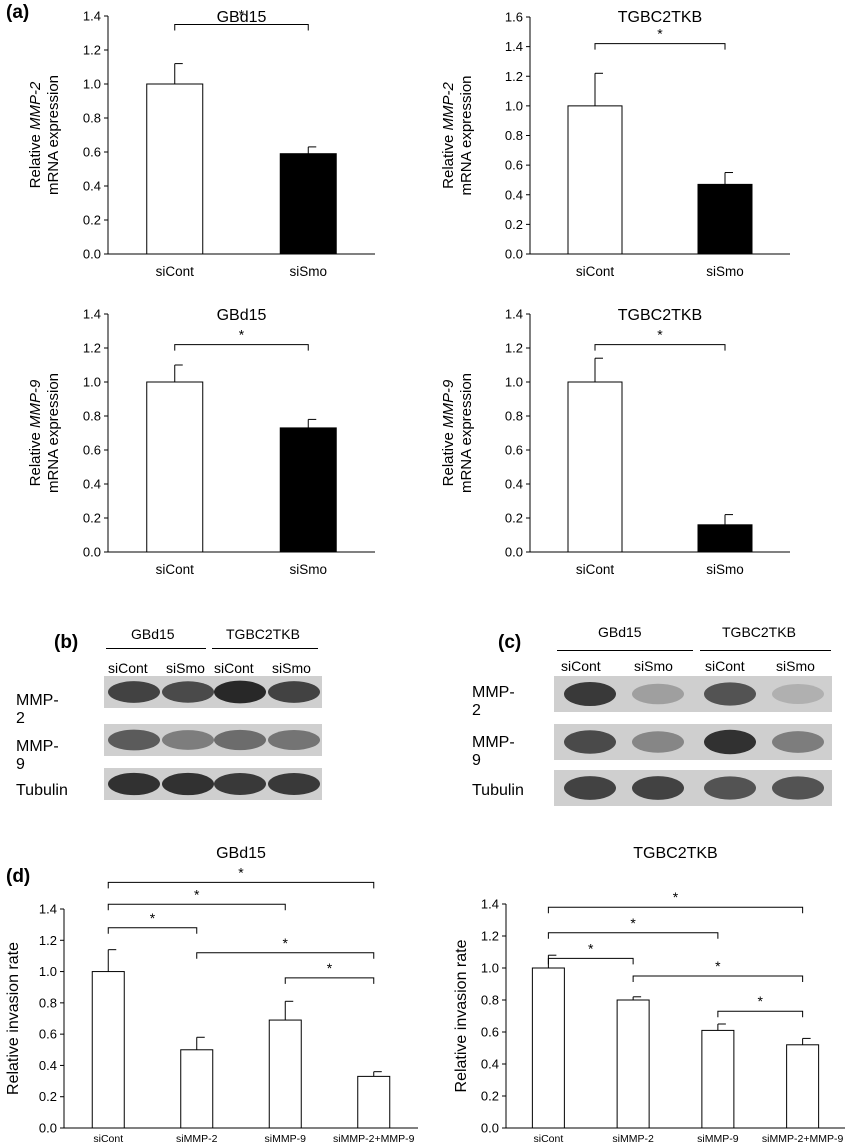 The image size is (855, 1147). Describe the element at coordinates (448, 159) in the screenshot. I see `y-axis-label-prefix: Relative` at that location.